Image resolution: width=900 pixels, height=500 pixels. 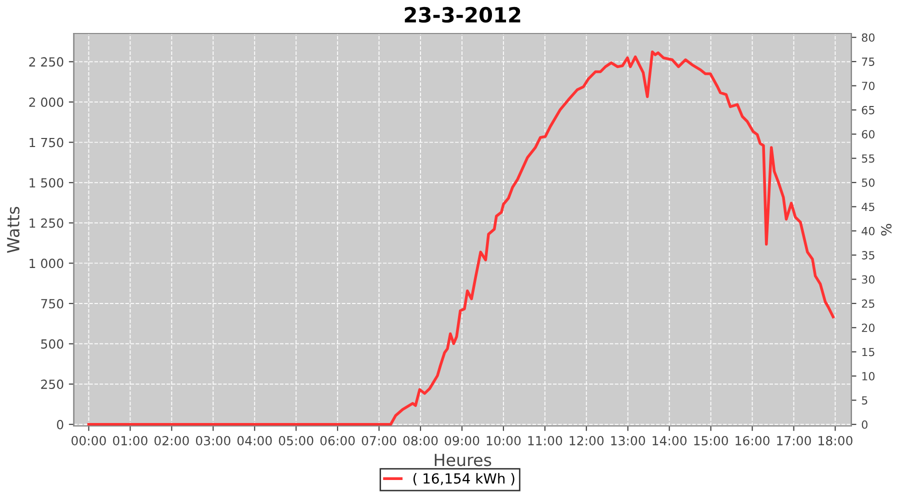 What do you see at coordinates (865, 424) in the screenshot?
I see `y2-tick-label: 0` at bounding box center [865, 424].